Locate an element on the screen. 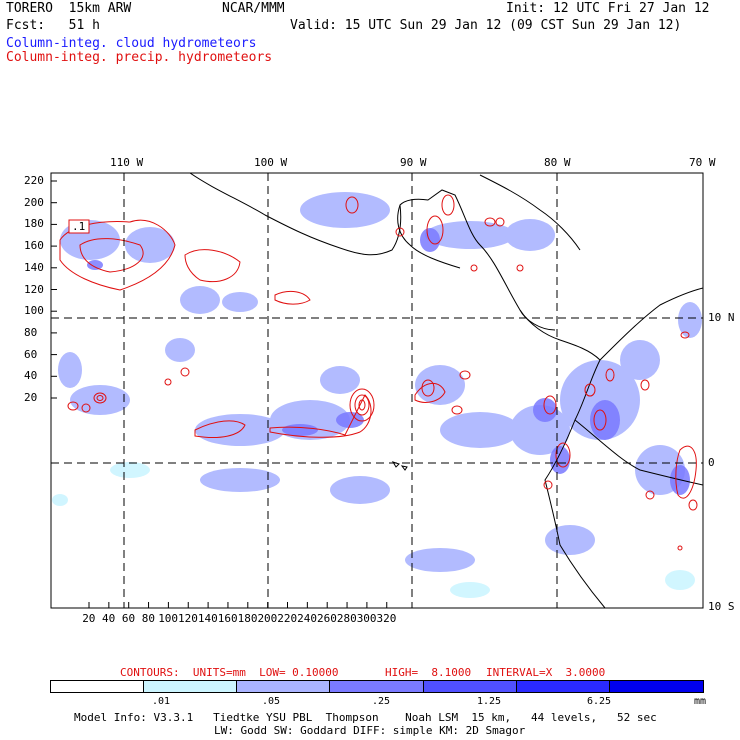  lat-label-10s: 10 S is located at coordinates (721, 606).